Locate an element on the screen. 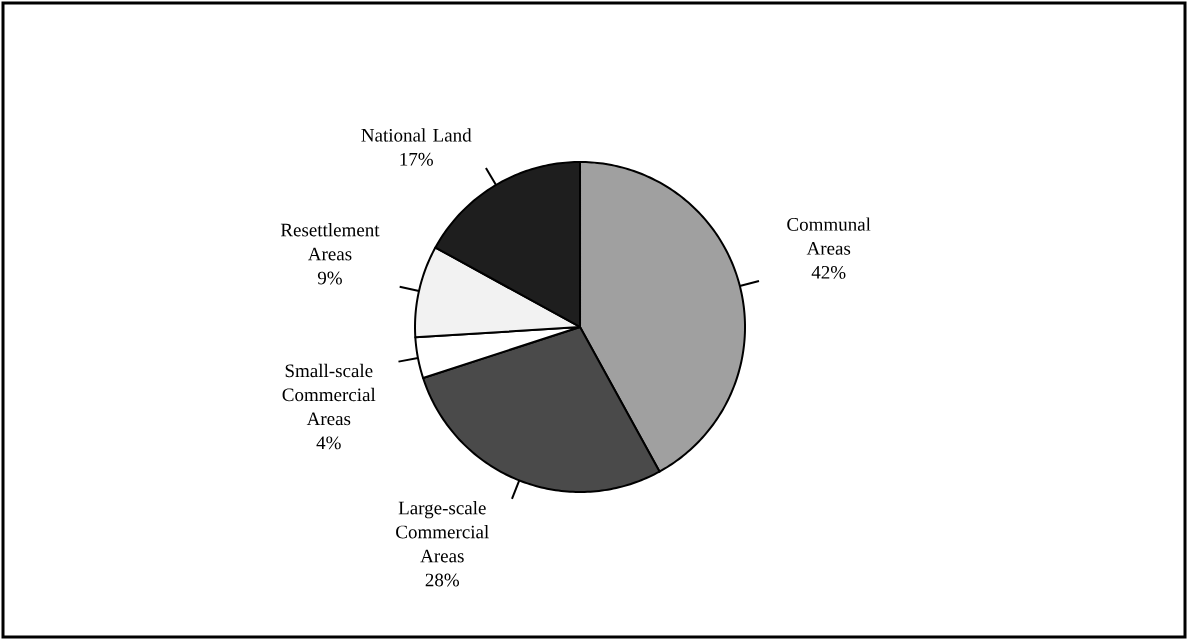 This screenshot has width=1188, height=640. slice-label: Communal Areas is located at coordinates (829, 236).